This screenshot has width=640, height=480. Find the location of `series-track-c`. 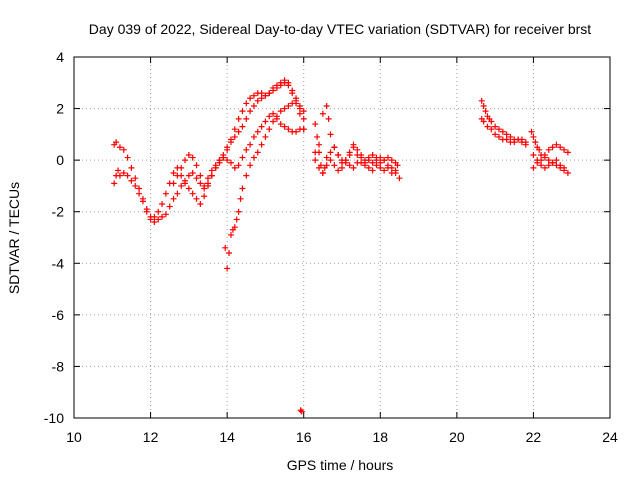

series-track-c is located at coordinates (264, 184).